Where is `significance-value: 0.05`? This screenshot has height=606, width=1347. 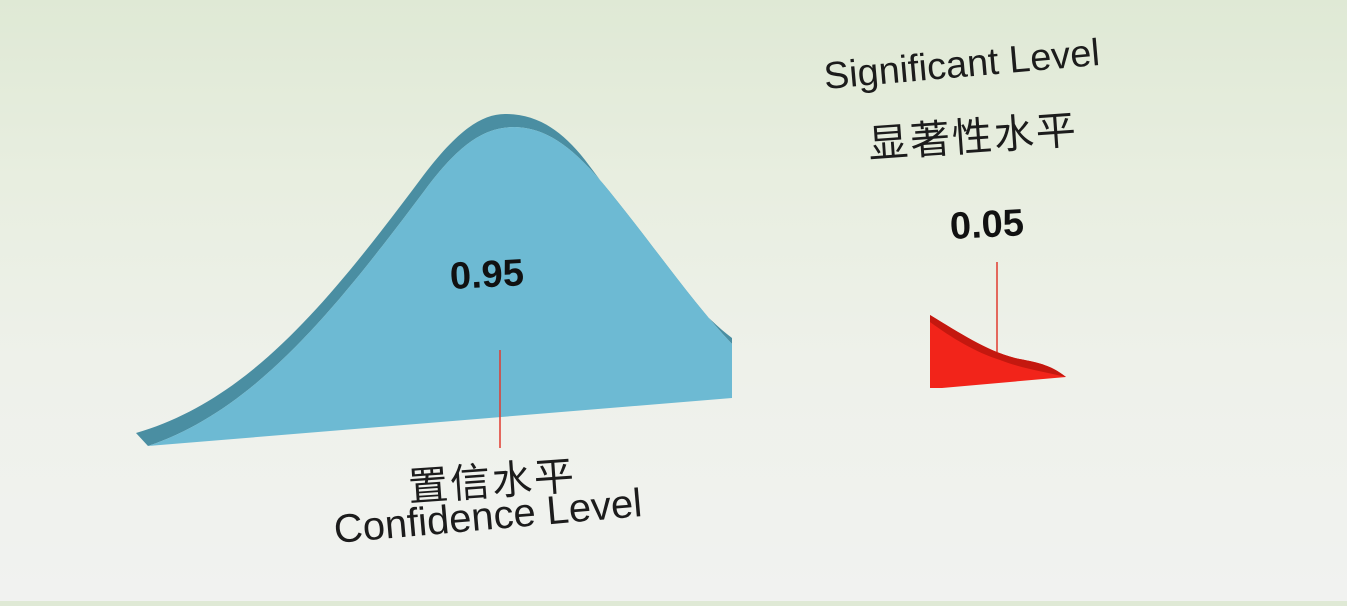
significance-value: 0.05 is located at coordinates (986, 225).